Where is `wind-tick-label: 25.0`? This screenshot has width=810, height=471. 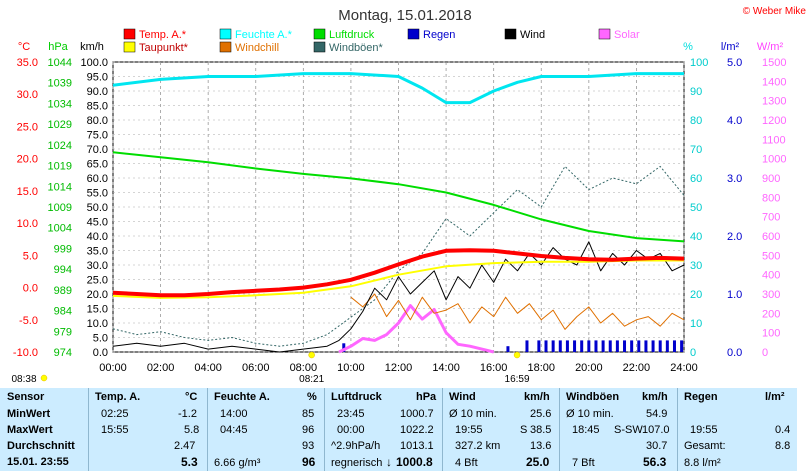 wind-tick-label: 25.0 is located at coordinates (97, 281).